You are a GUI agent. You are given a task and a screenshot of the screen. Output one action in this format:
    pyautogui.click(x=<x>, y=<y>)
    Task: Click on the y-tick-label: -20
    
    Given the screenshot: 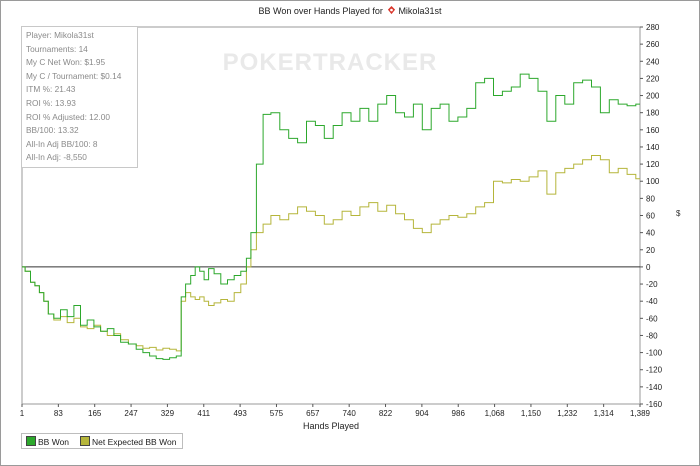 What is the action you would take?
    pyautogui.click(x=652, y=284)
    